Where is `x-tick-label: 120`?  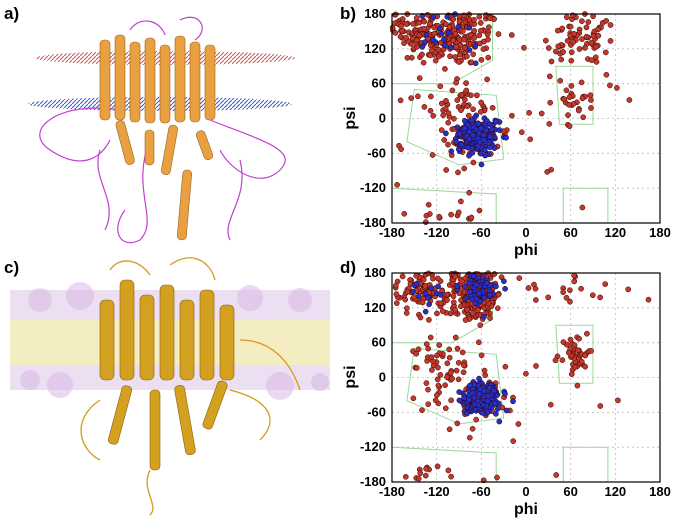
x-tick-label: 120 is located at coordinates (615, 491).